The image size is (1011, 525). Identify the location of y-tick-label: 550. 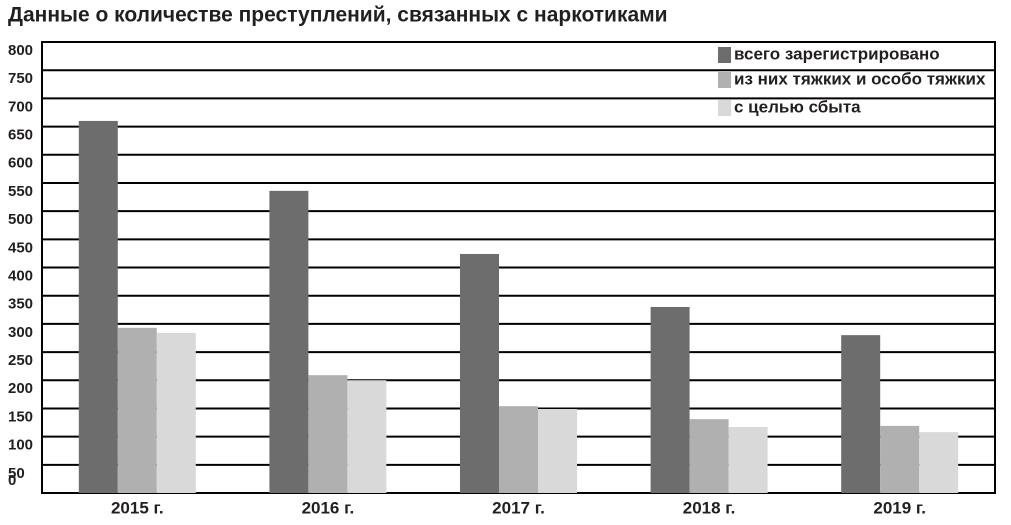
(20, 191).